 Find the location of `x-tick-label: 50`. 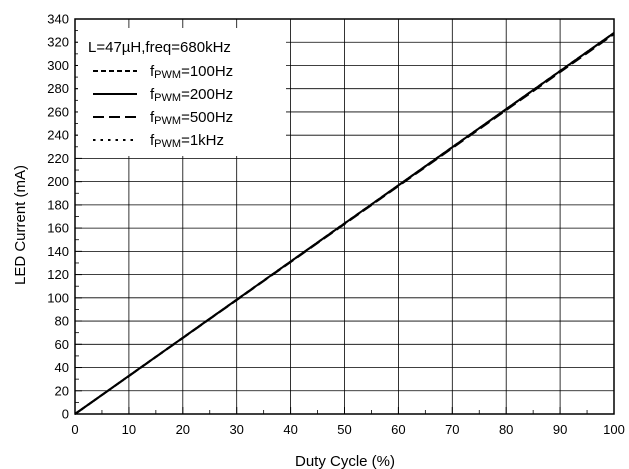

x-tick-label: 50 is located at coordinates (344, 429).